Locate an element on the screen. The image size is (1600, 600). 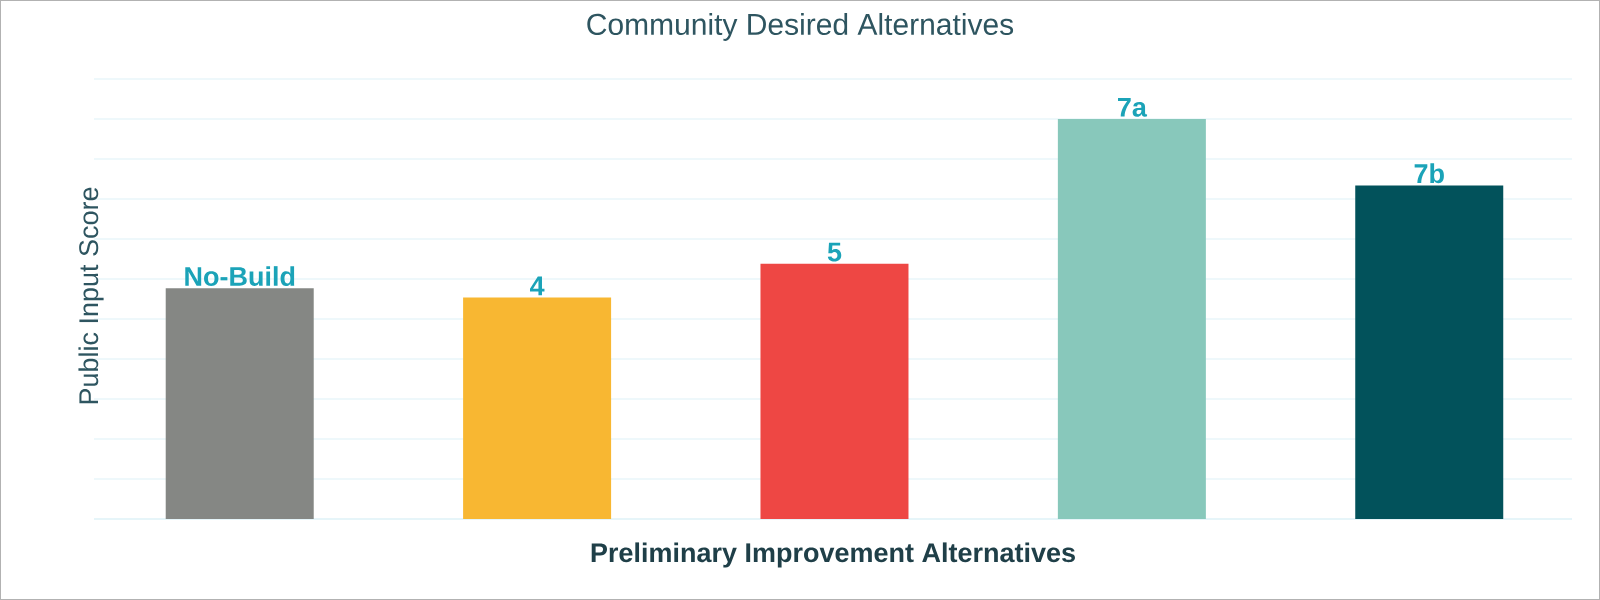
y-axis-title: Public Input Score is located at coordinates (91, 295).